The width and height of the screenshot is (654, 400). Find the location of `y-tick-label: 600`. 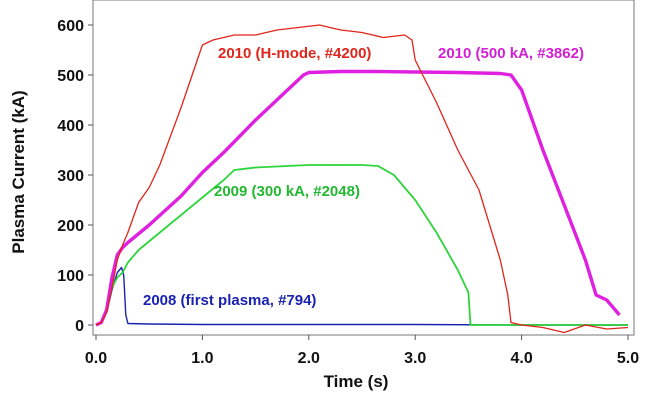

y-tick-label: 600 is located at coordinates (70, 26).